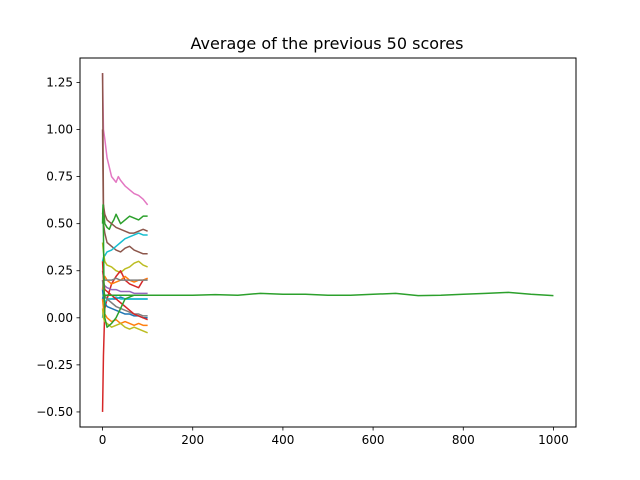 The width and height of the screenshot is (640, 480). What do you see at coordinates (103, 440) in the screenshot?
I see `x-tick-label: 0` at bounding box center [103, 440].